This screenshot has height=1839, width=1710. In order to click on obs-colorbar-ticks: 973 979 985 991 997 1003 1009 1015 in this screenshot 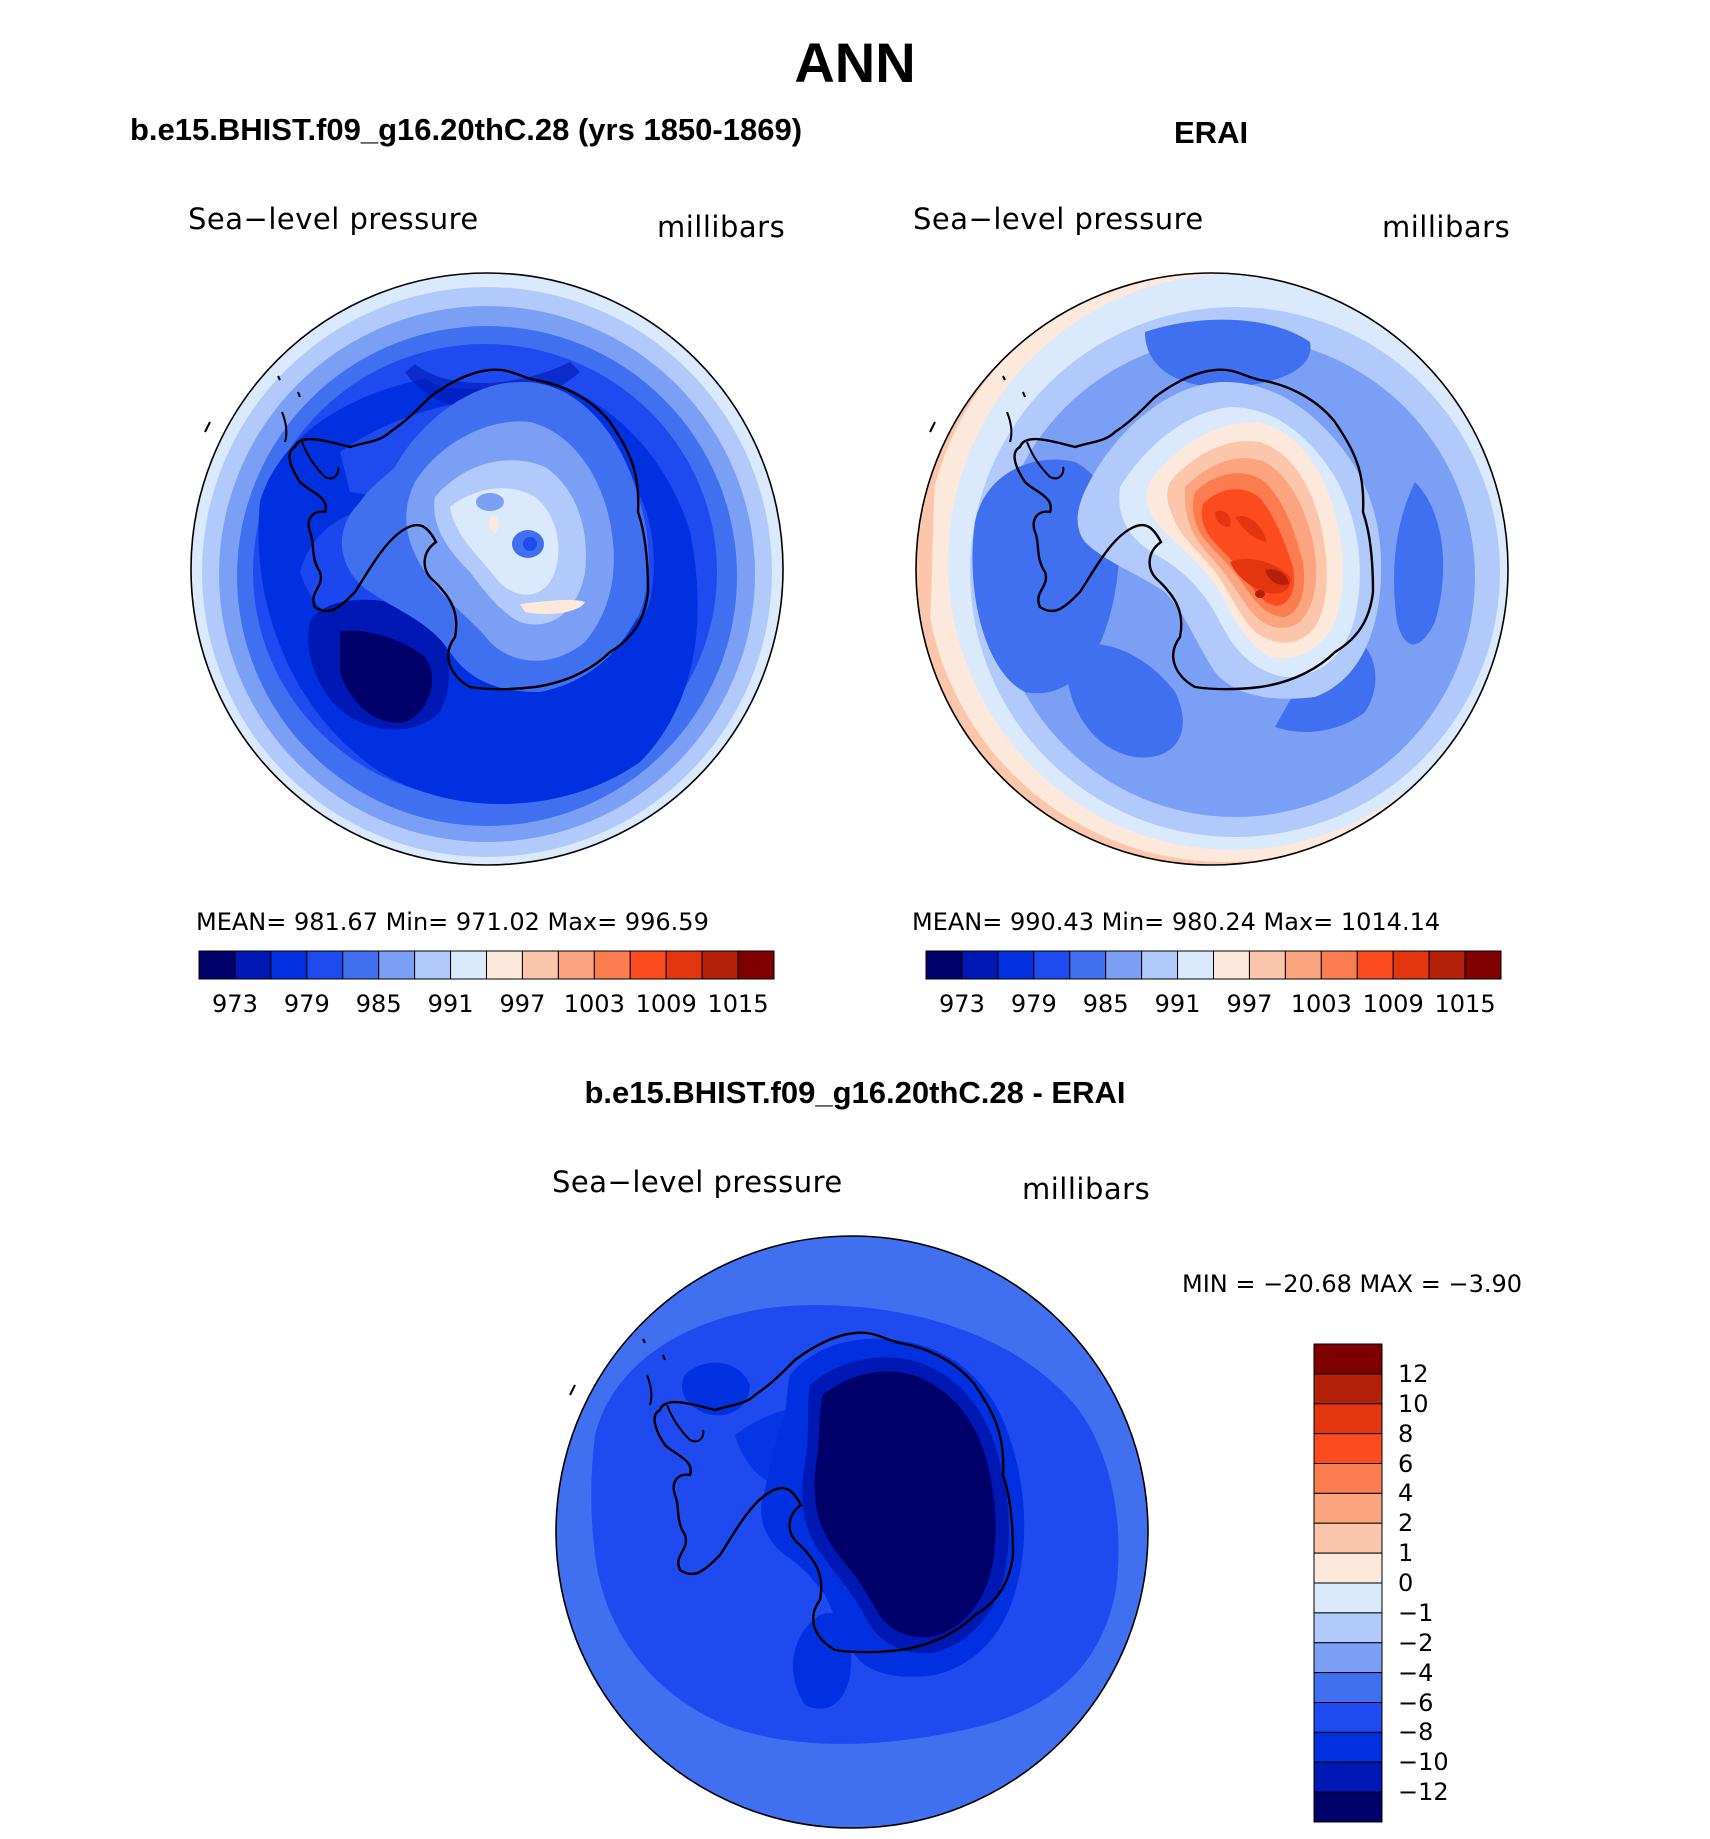, I will do `click(1213, 1005)`.